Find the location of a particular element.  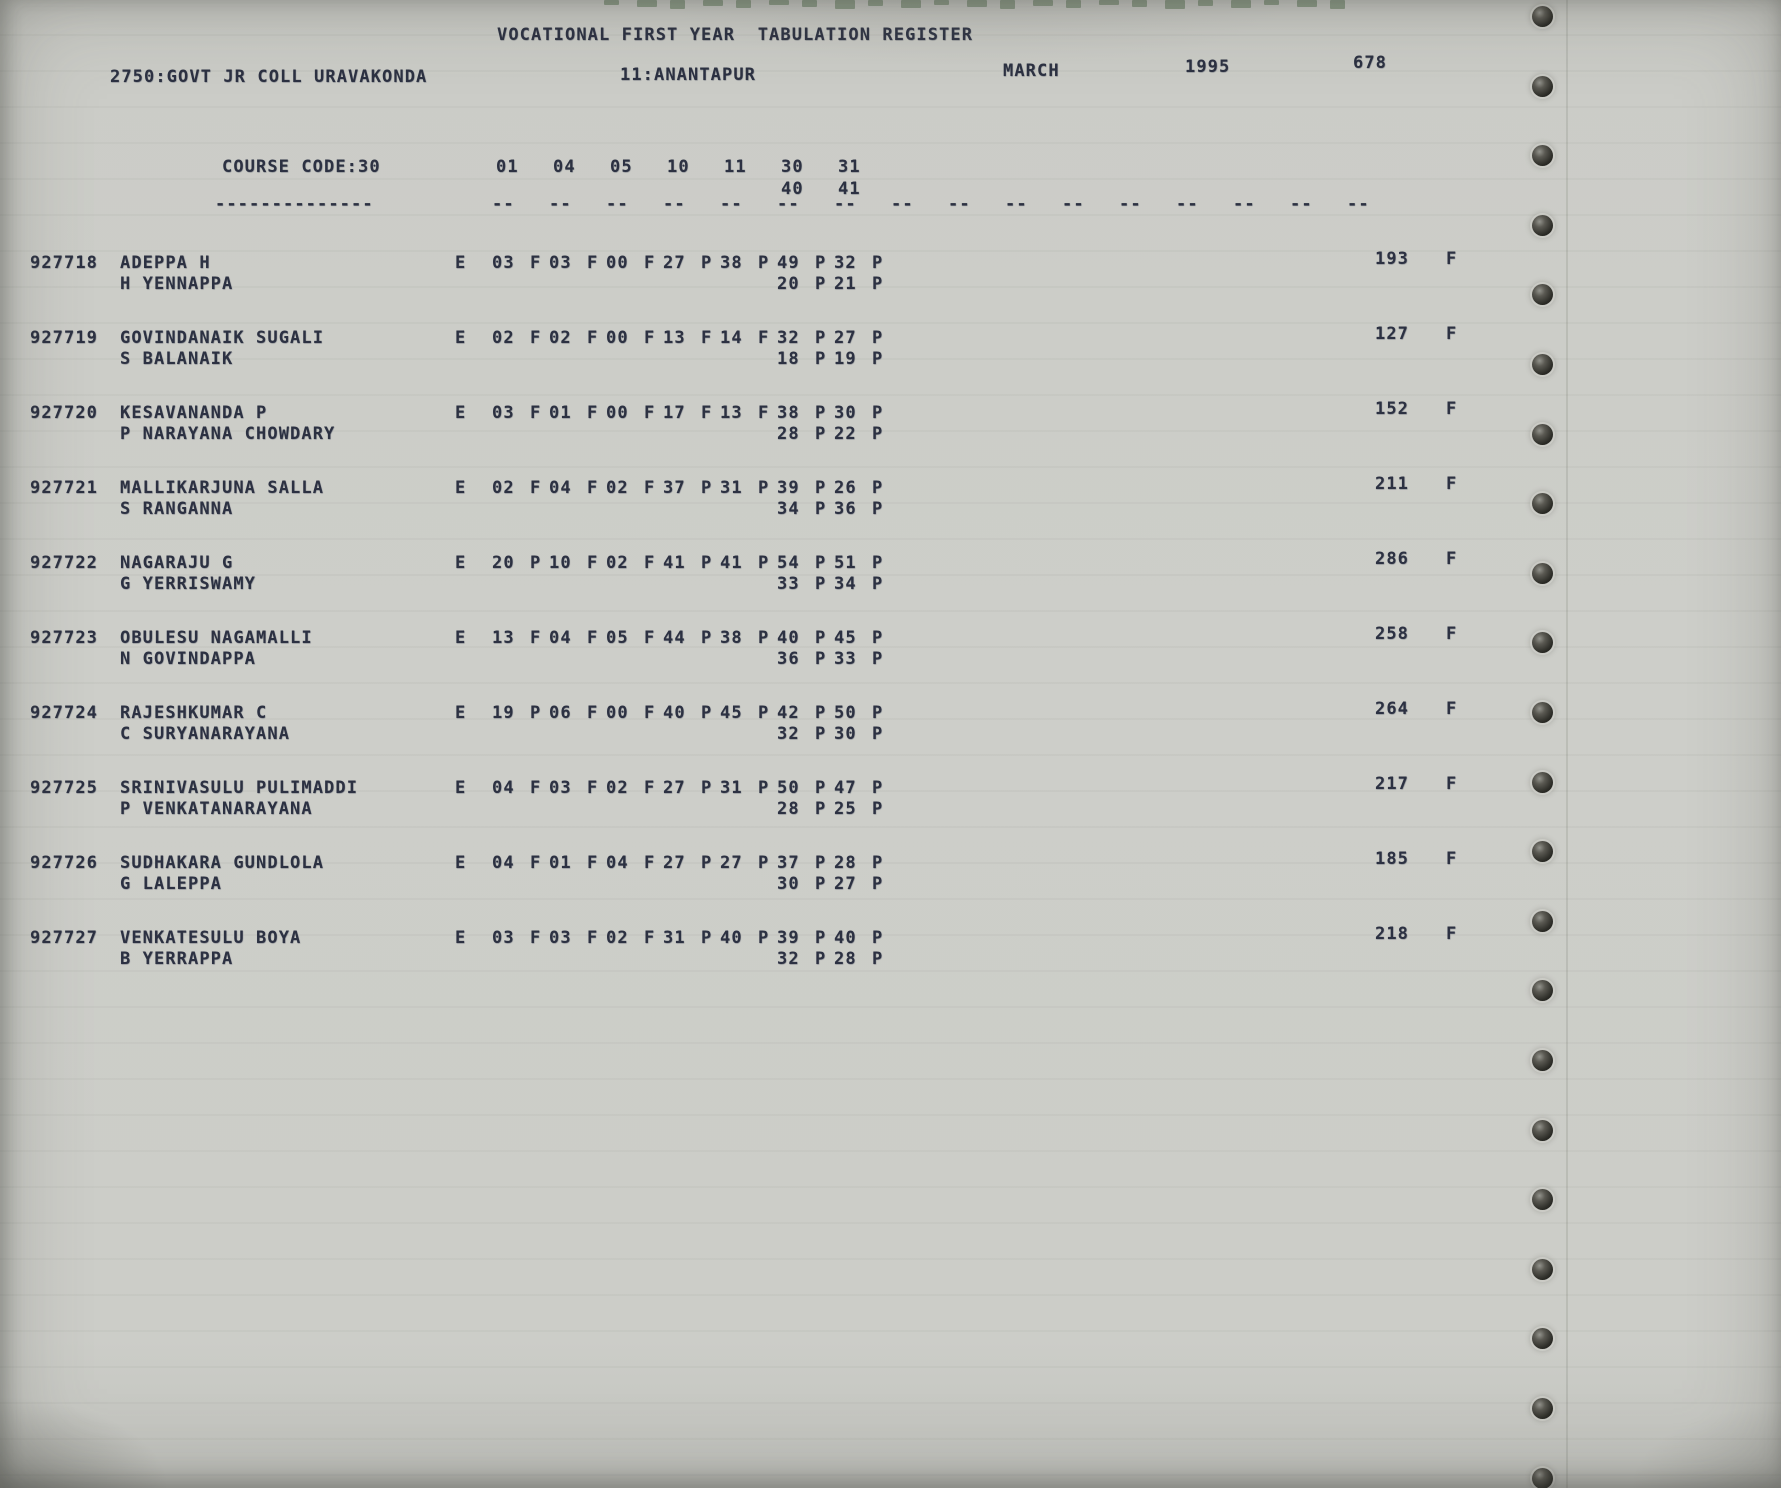

student-name: OBULESU NAGAMALLI is located at coordinates (216, 638).